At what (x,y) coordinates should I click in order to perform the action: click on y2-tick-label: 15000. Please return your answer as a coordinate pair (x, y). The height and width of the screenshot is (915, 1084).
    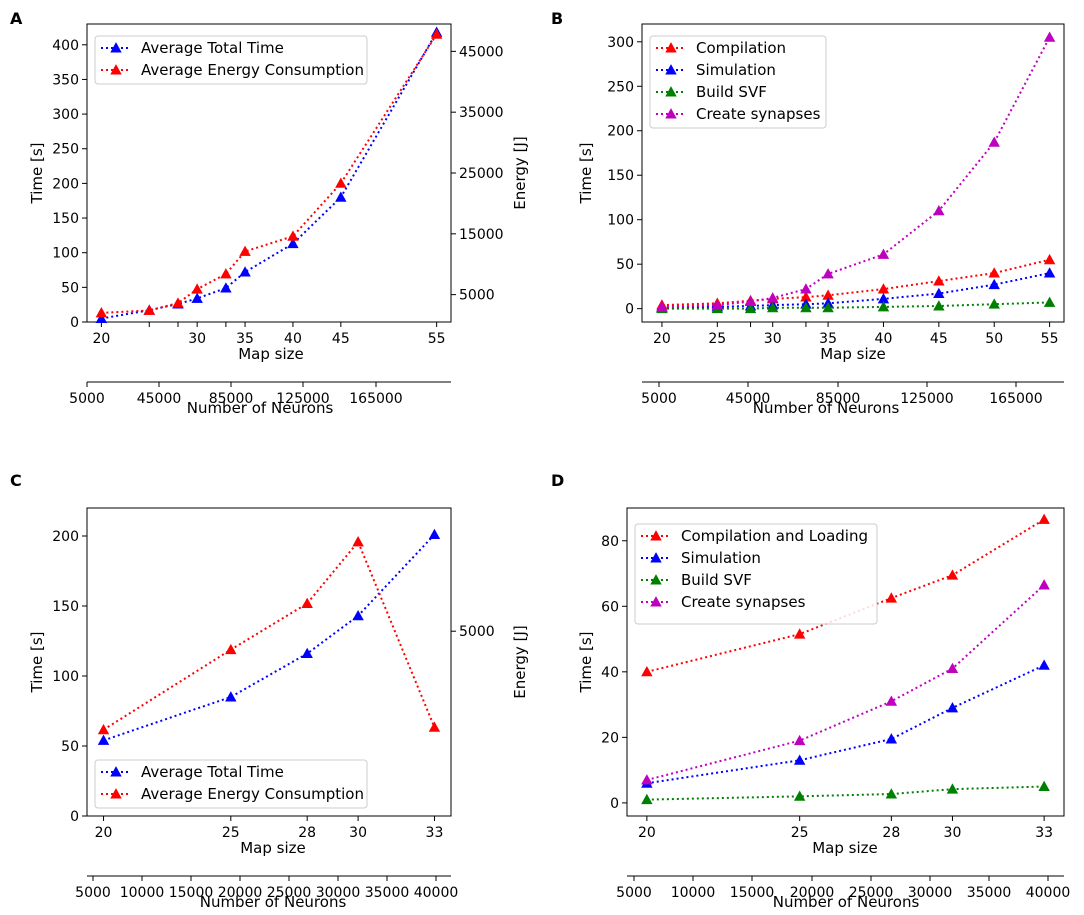
    Looking at the image, I should click on (481, 235).